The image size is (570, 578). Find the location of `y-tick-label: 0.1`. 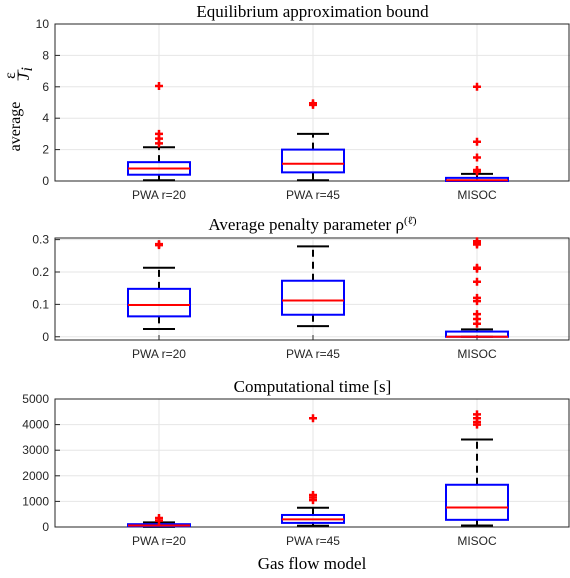

y-tick-label: 0.1 is located at coordinates (40, 304).